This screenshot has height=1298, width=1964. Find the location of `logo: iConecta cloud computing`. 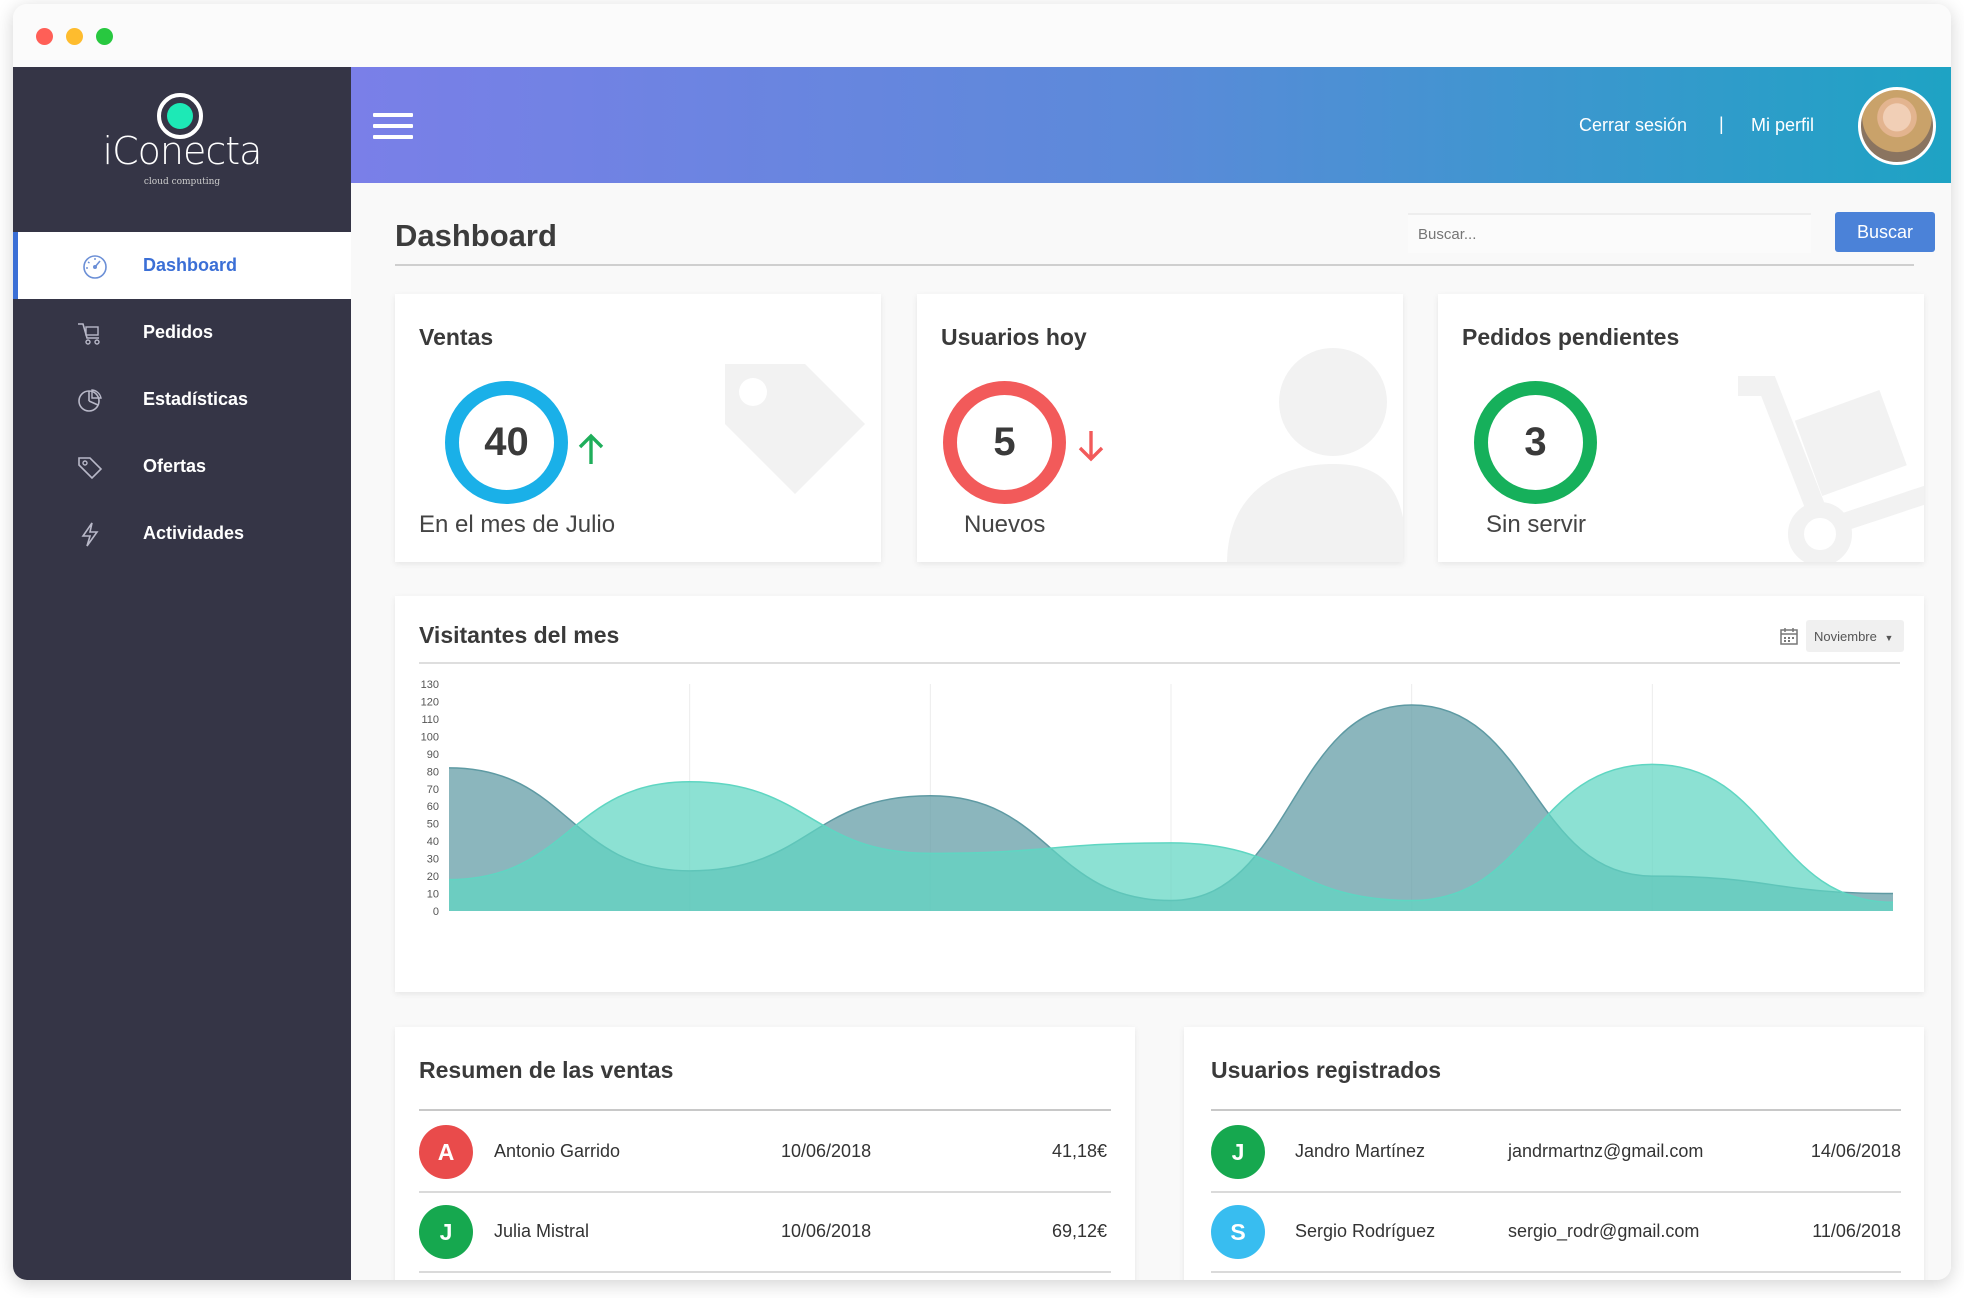

logo: iConecta cloud computing is located at coordinates (182, 144).